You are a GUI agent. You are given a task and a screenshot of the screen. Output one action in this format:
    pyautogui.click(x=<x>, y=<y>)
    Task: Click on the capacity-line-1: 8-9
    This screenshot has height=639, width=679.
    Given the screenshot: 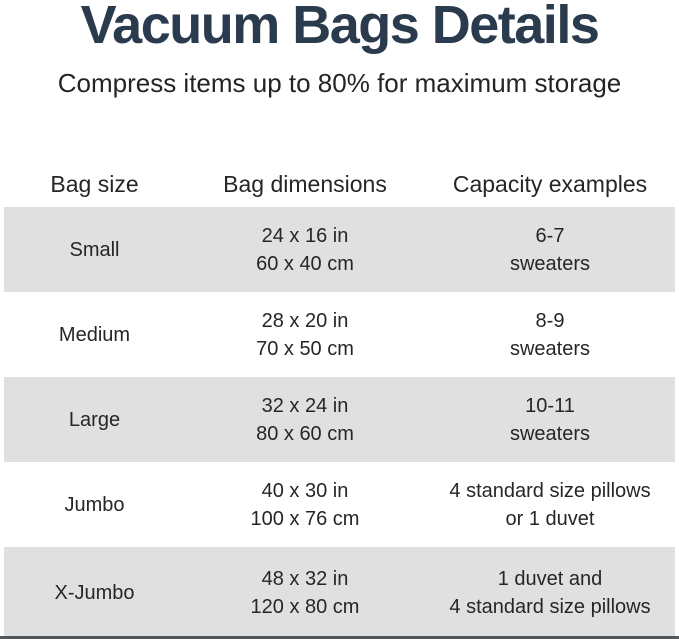 What is the action you would take?
    pyautogui.click(x=550, y=320)
    